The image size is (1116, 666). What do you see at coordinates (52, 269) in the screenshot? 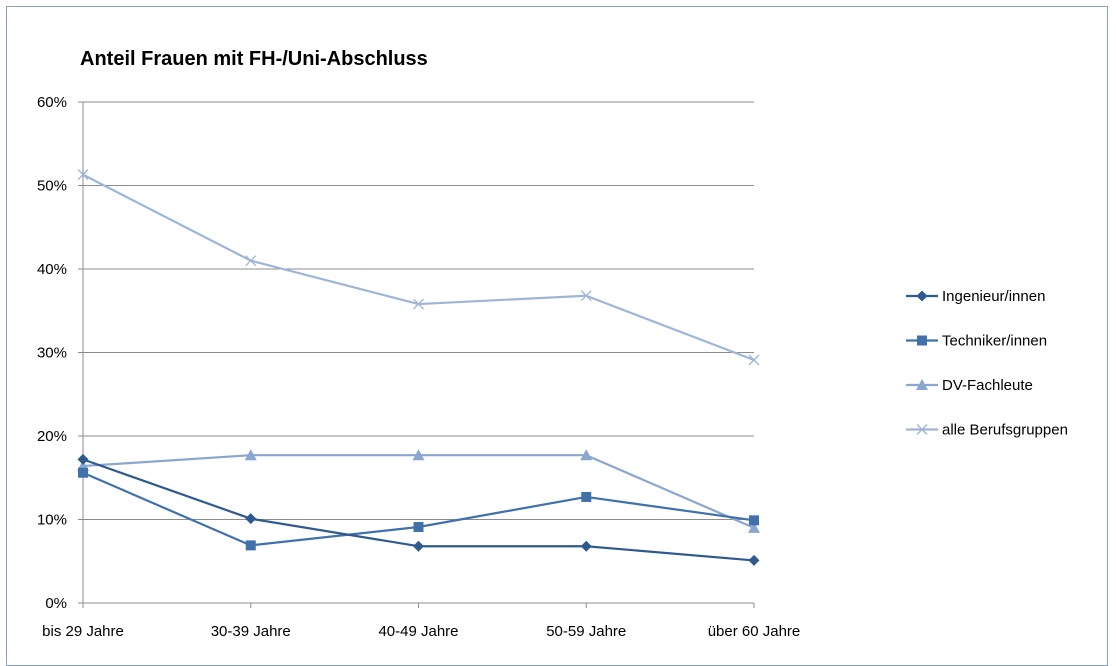
I see `y-tick-label: 40%` at bounding box center [52, 269].